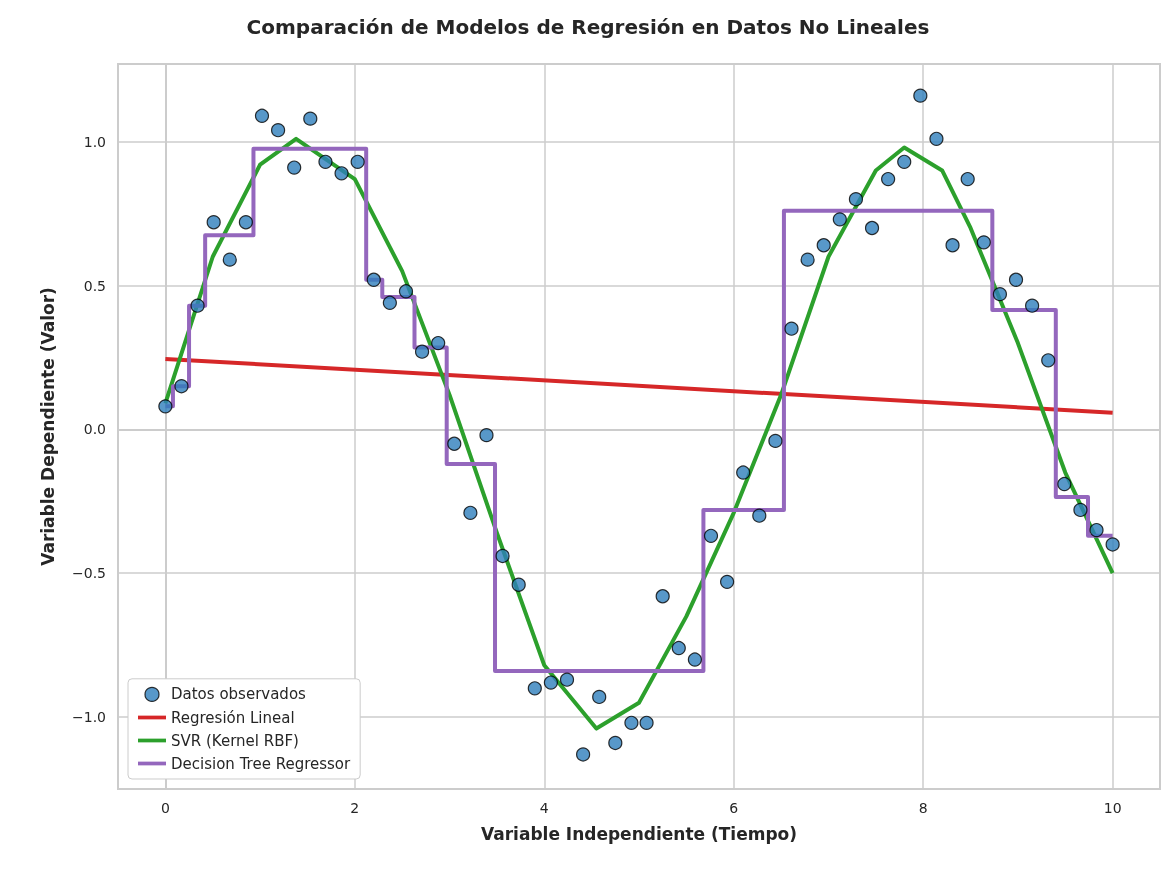  What do you see at coordinates (923, 808) in the screenshot?
I see `x-tick-label: 8` at bounding box center [923, 808].